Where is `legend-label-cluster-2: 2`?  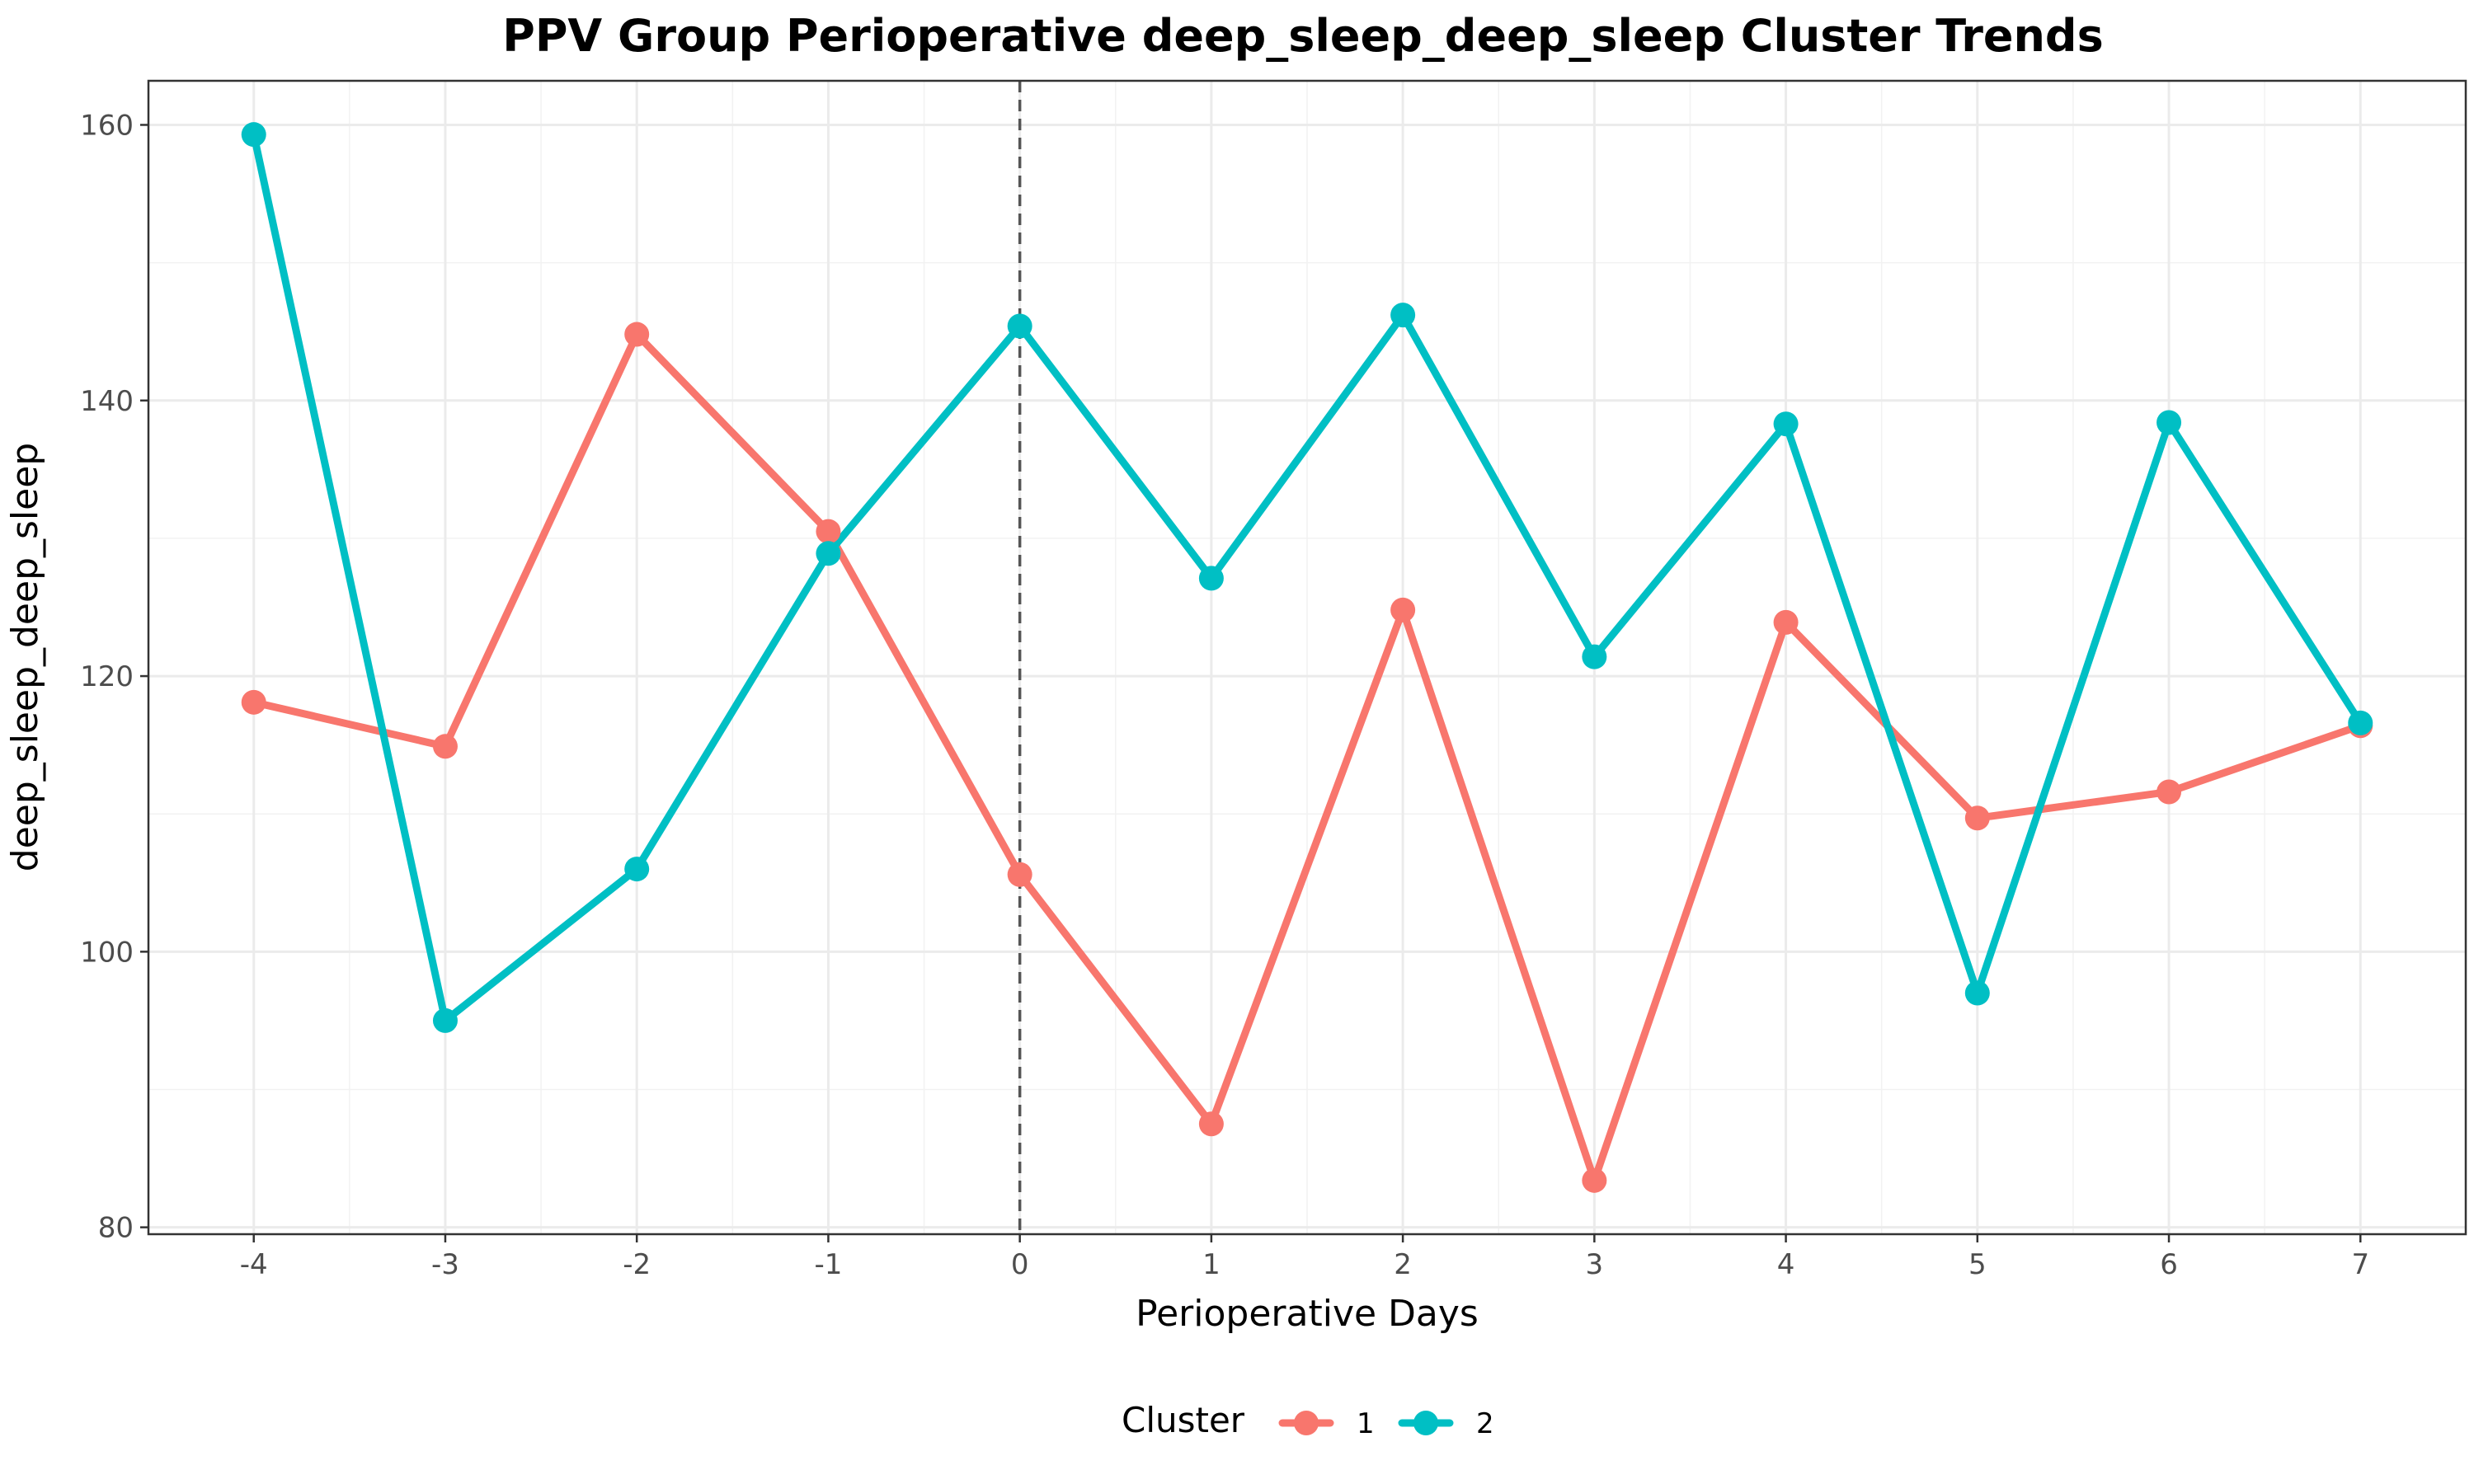
legend-label-cluster-2: 2 is located at coordinates (1485, 1423).